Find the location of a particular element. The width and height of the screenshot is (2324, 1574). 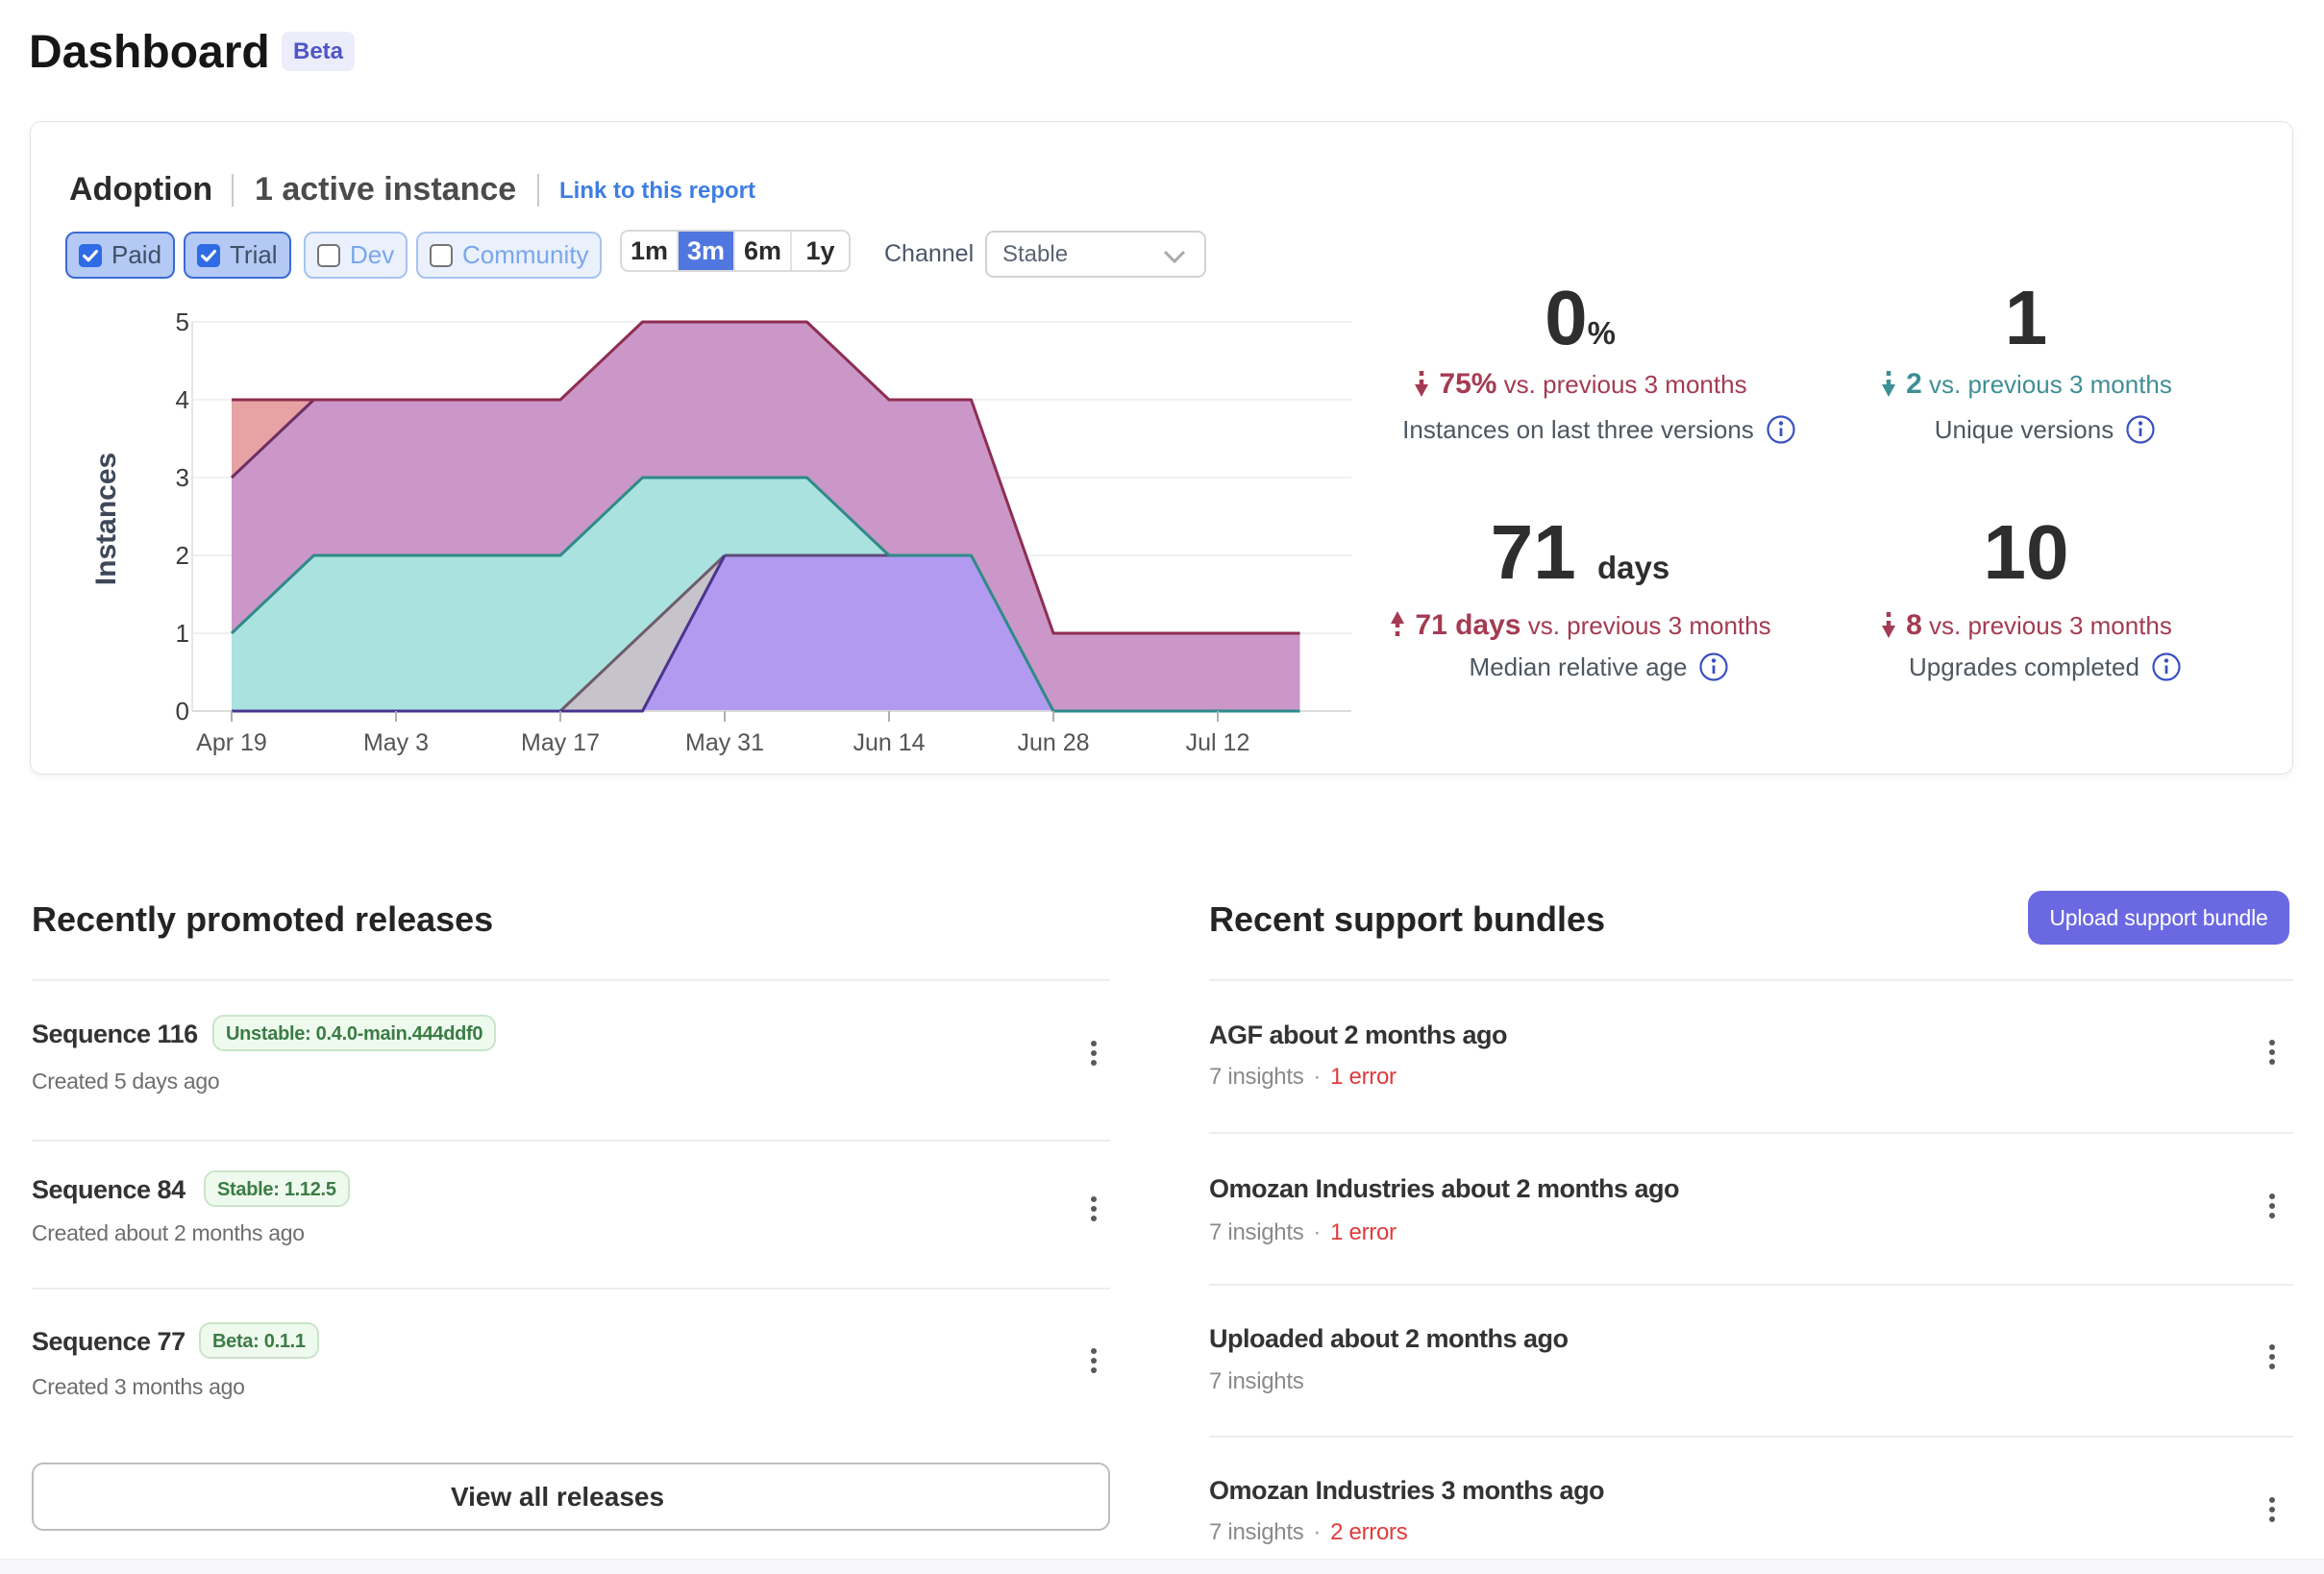

svg-text: Jul 12 is located at coordinates (1218, 742).